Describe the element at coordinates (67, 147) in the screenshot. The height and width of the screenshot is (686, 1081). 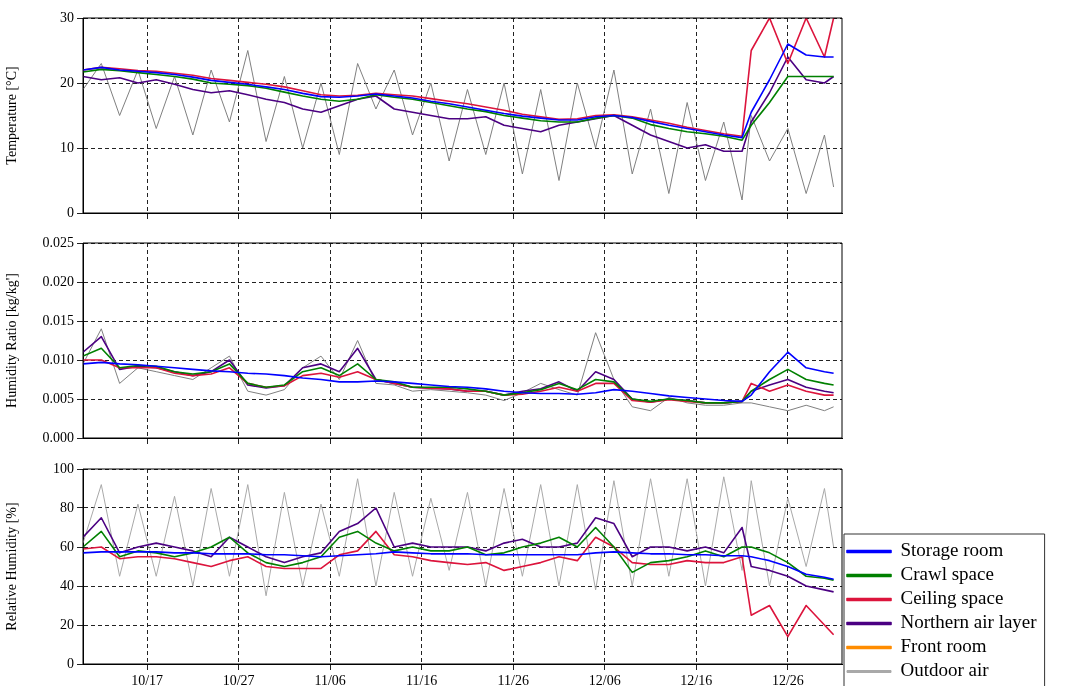
I see `y-tick-label: 10` at that location.